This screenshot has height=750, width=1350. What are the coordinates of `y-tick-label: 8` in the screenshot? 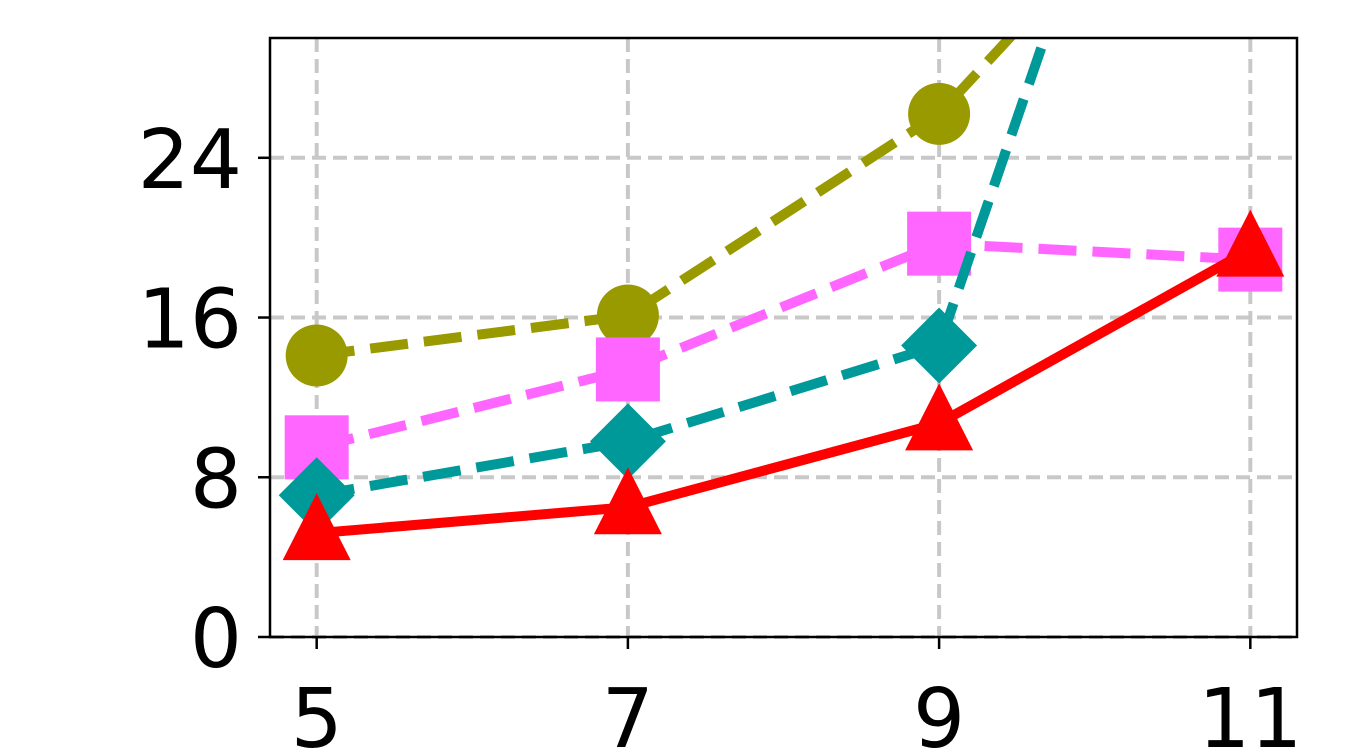 It's located at (216, 479).